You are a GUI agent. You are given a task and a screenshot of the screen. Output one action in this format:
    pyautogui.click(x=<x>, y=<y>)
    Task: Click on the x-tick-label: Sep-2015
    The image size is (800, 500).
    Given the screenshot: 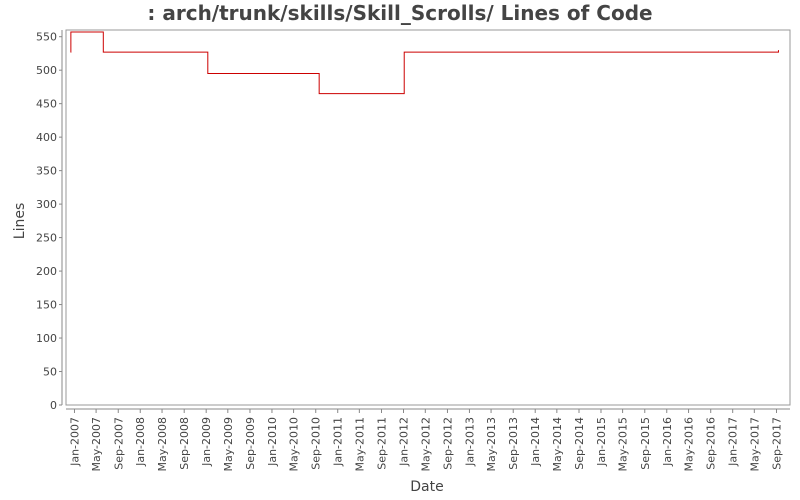 What is the action you would take?
    pyautogui.click(x=645, y=443)
    